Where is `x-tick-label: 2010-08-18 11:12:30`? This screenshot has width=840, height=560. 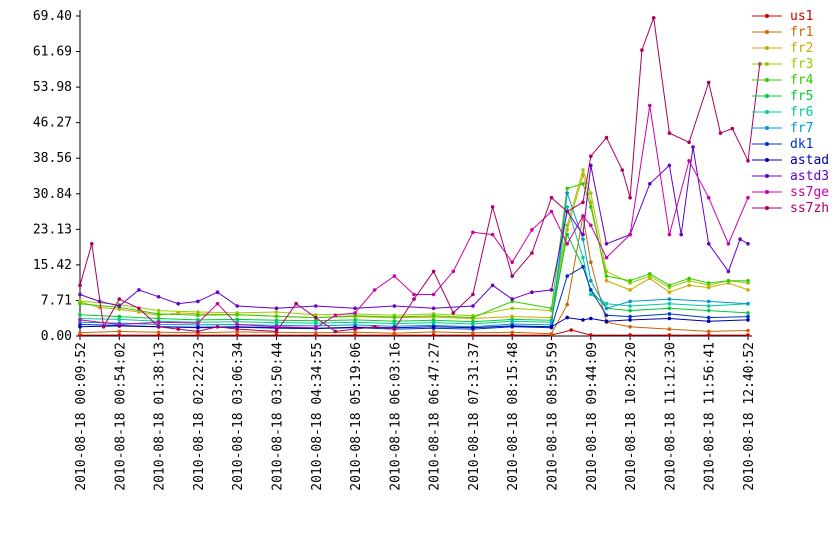
x-tick-label: 2010-08-18 11:12:30 is located at coordinates (670, 416).